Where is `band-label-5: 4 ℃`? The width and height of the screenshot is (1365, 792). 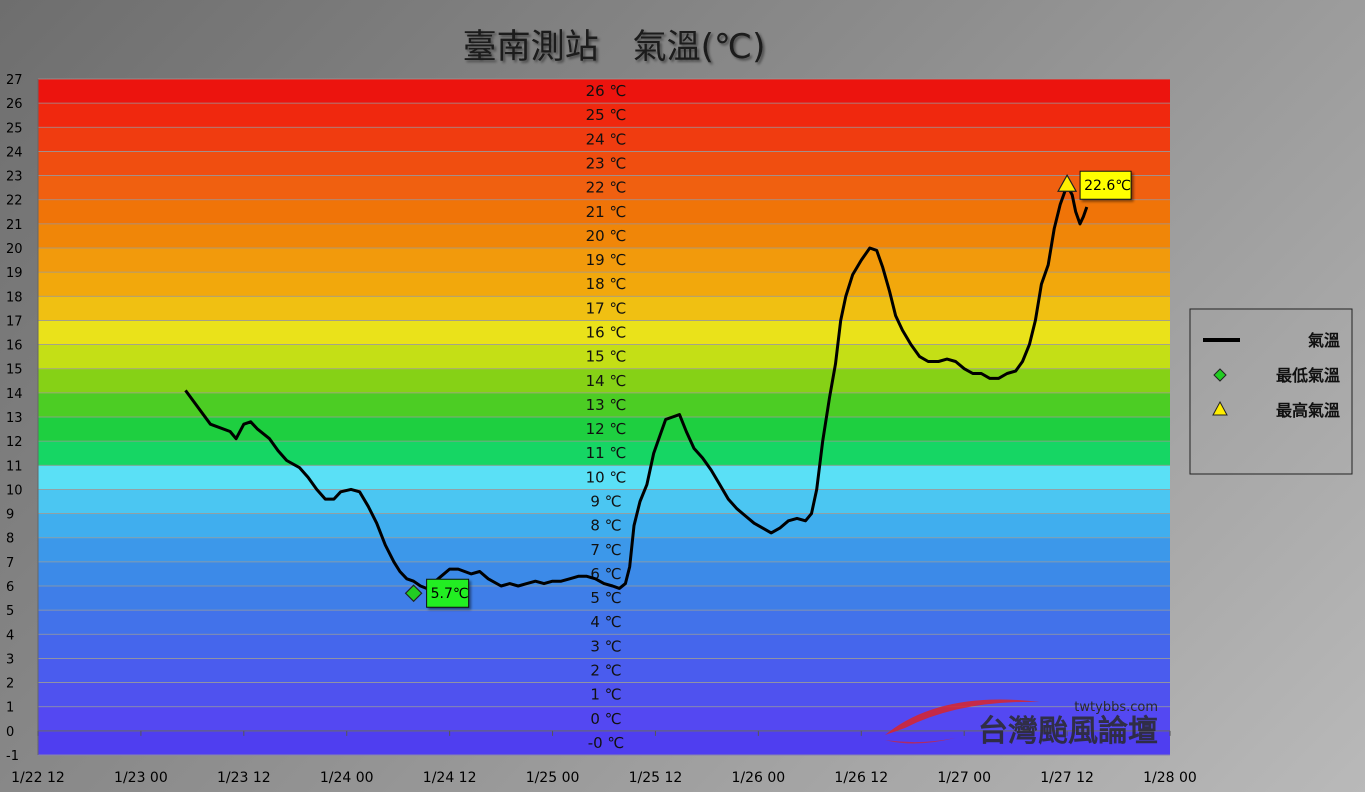
band-label-5: 4 ℃ is located at coordinates (605, 622).